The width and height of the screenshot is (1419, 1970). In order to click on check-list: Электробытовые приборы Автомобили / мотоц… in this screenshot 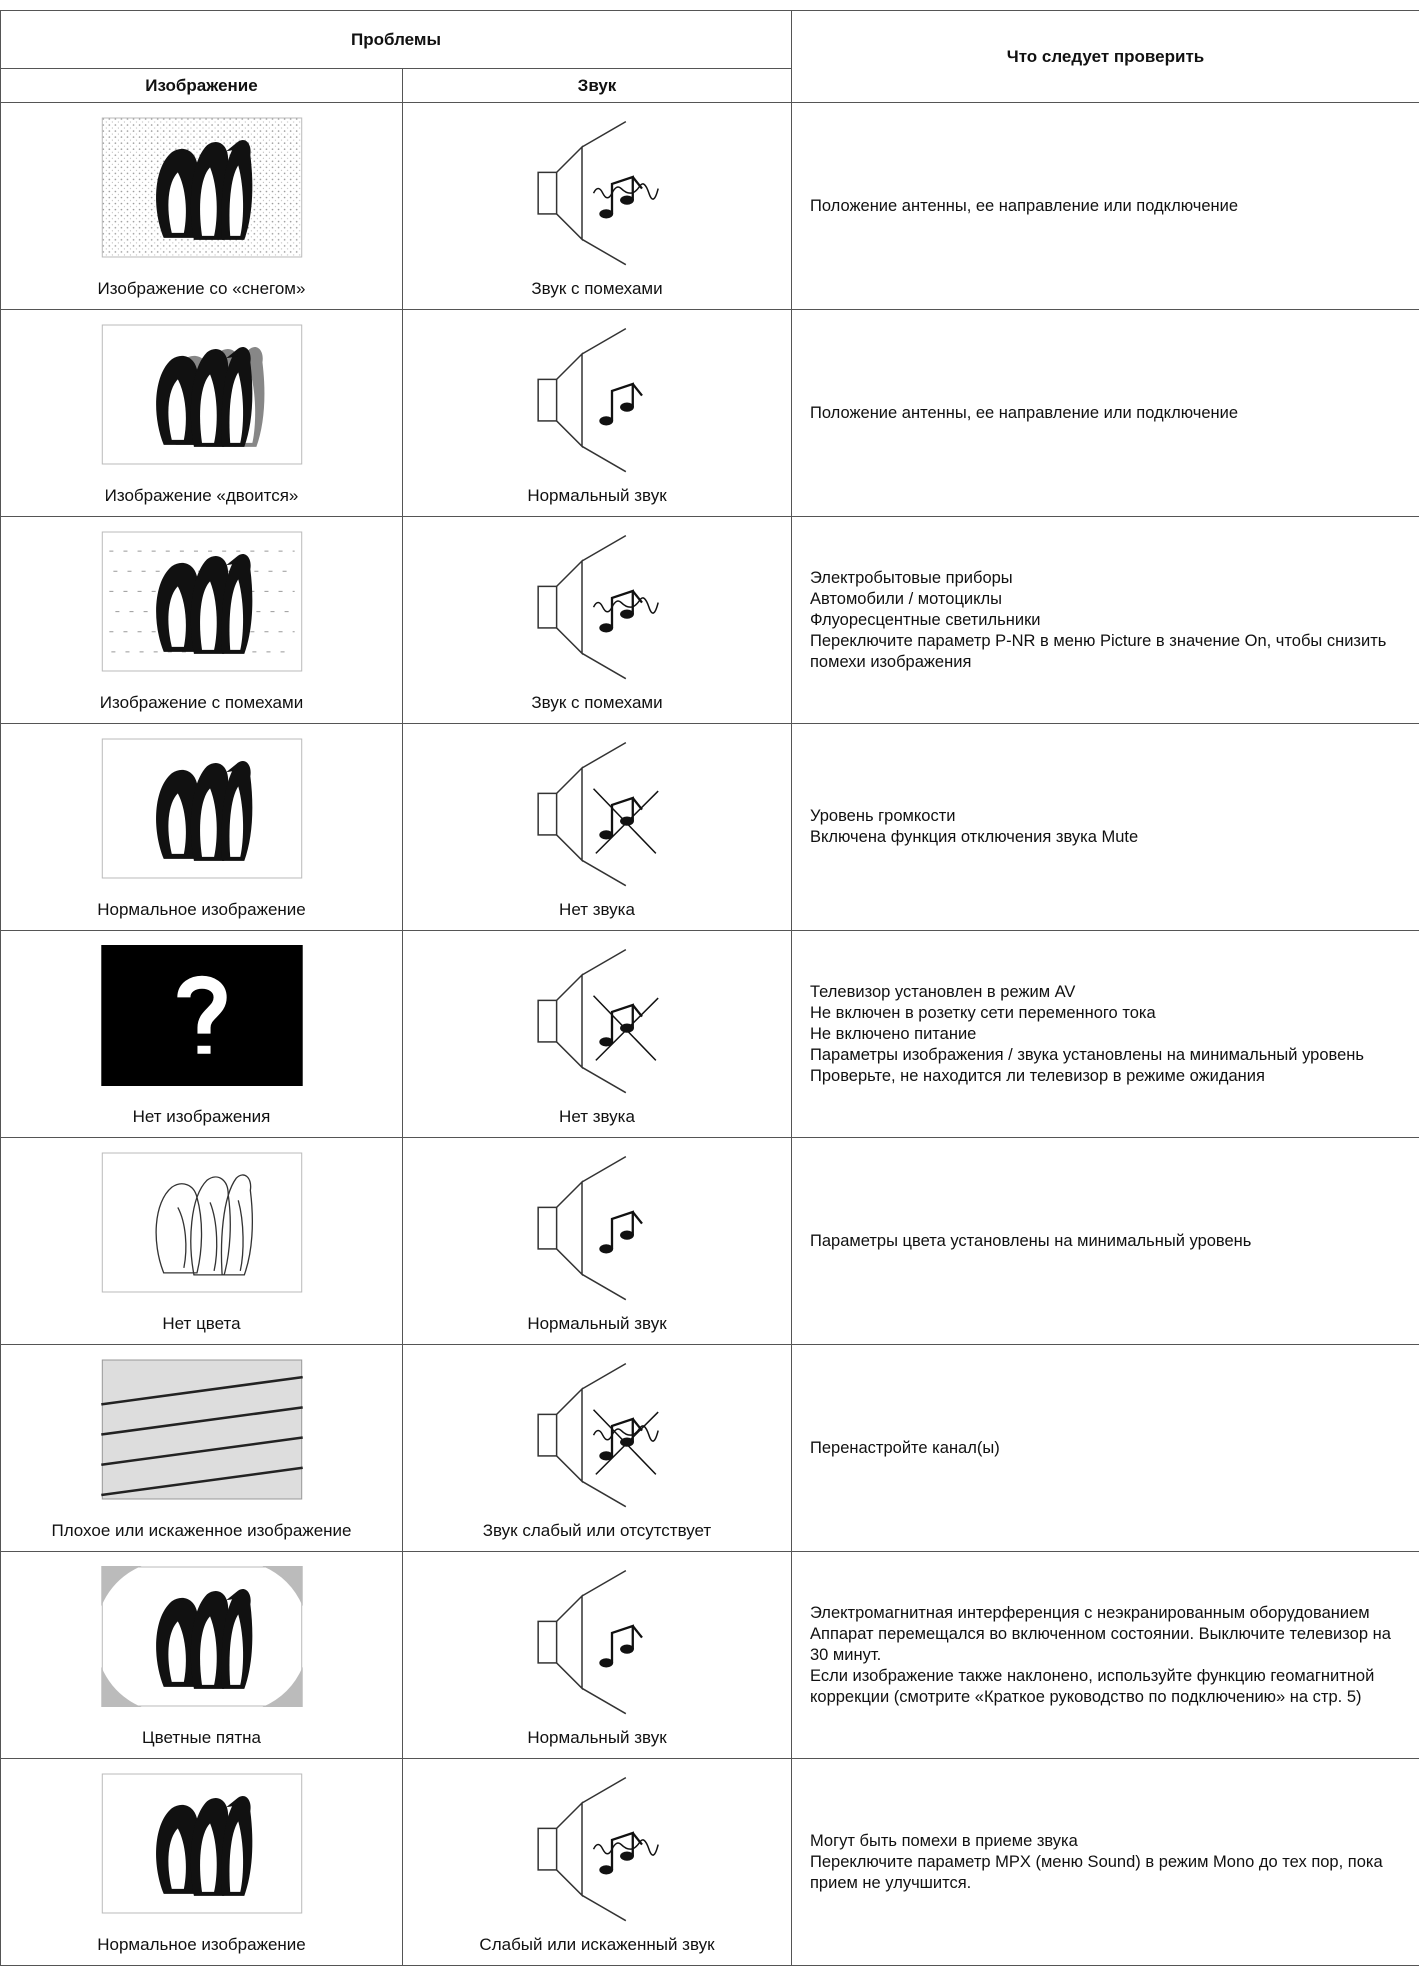, I will do `click(1105, 620)`.